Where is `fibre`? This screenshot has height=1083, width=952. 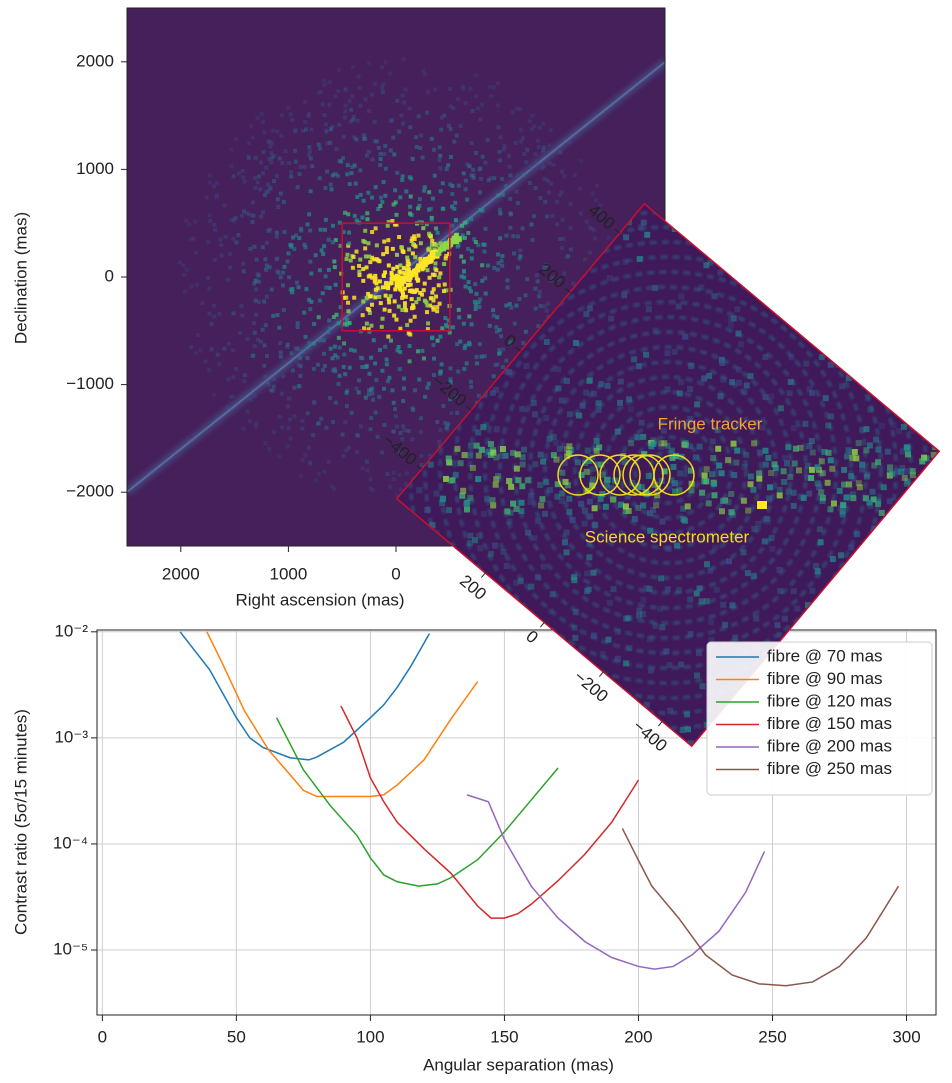 fibre is located at coordinates (578, 475).